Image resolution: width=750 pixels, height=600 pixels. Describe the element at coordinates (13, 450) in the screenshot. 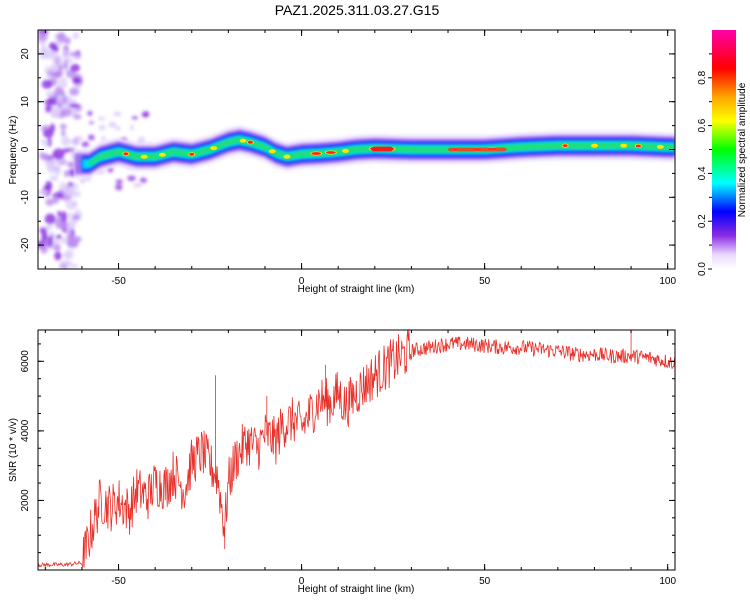

I see `snr-y-axis-label: SNR (10 * v/v)` at that location.